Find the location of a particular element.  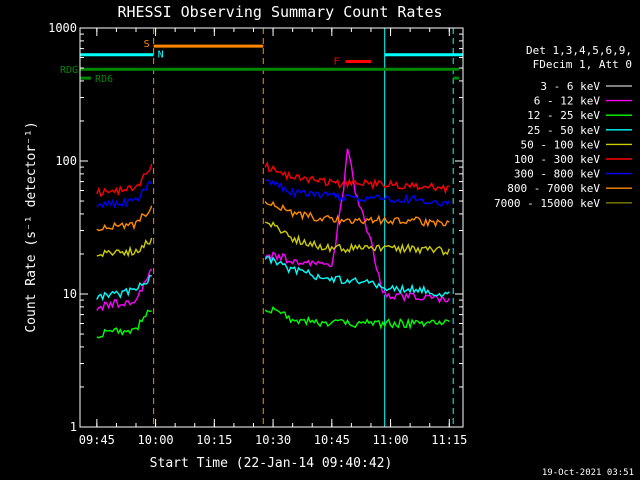

flag-label: RD6 is located at coordinates (104, 79).